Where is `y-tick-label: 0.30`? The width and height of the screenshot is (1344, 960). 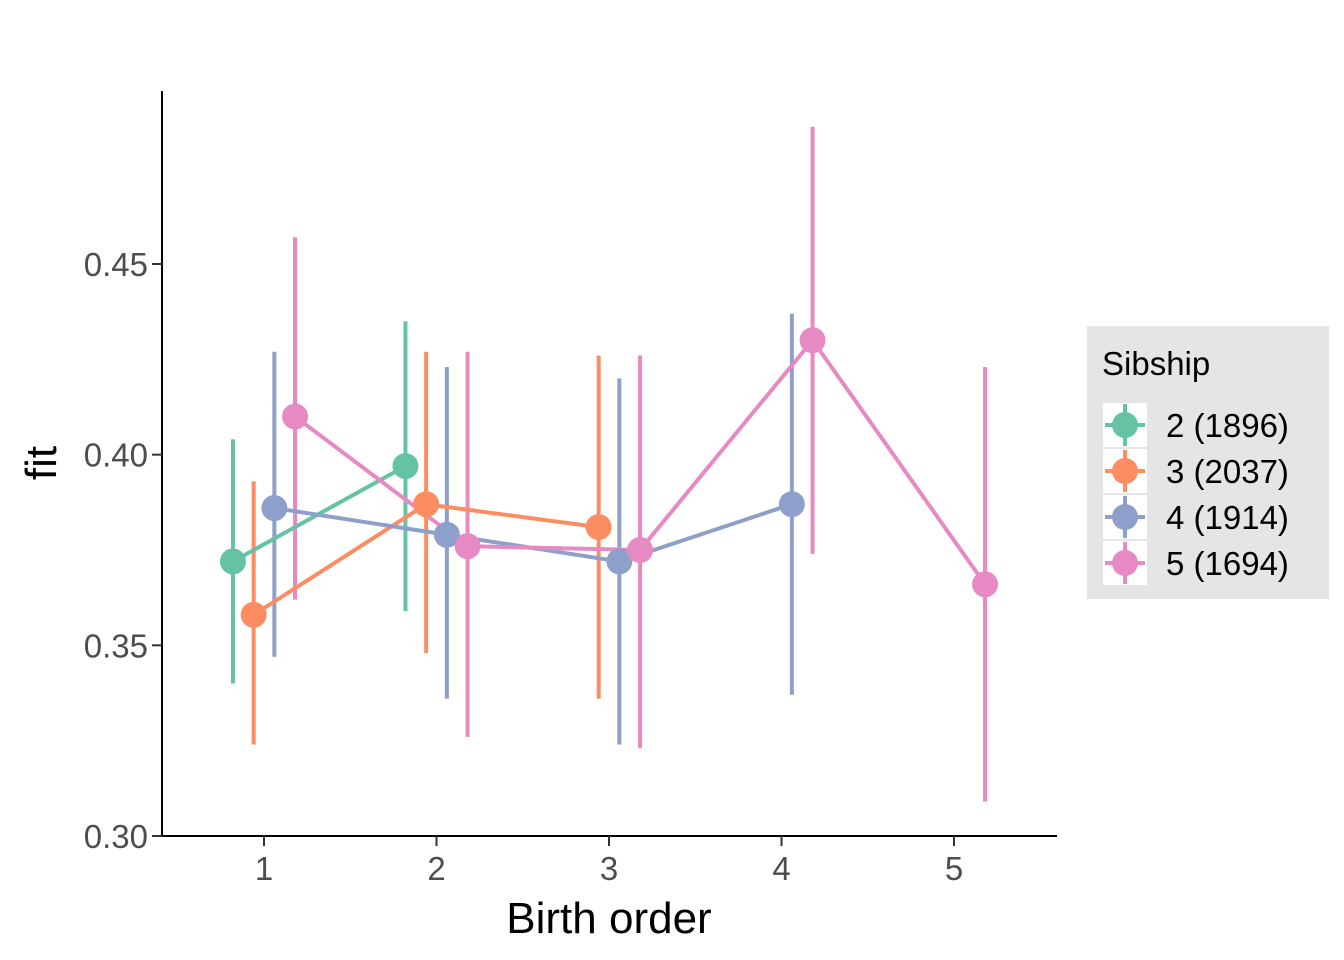
y-tick-label: 0.30 is located at coordinates (116, 836).